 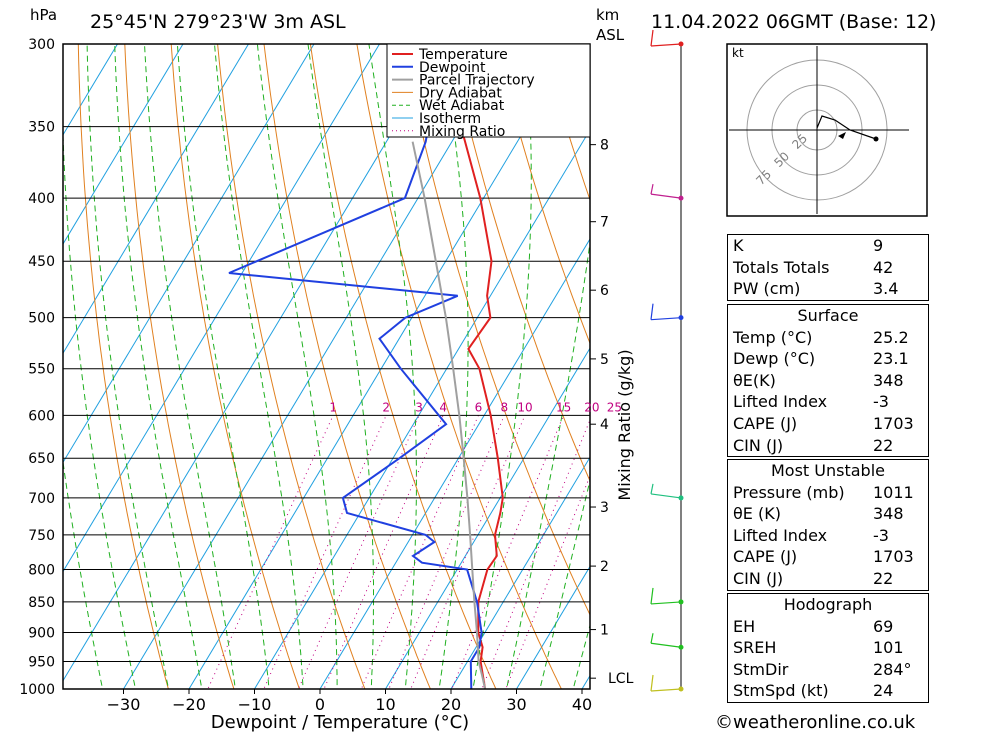 I want to click on most-unstable-title: Most Unstable, so click(x=828, y=470).